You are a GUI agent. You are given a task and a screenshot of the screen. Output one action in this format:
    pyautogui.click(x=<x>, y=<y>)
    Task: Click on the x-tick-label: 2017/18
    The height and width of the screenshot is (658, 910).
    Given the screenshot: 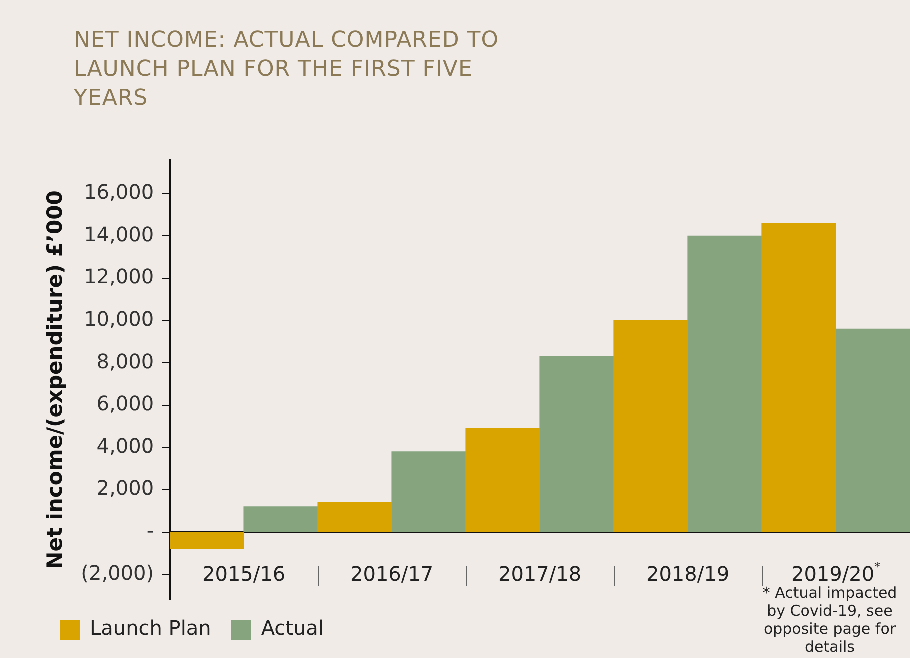 What is the action you would take?
    pyautogui.click(x=540, y=574)
    